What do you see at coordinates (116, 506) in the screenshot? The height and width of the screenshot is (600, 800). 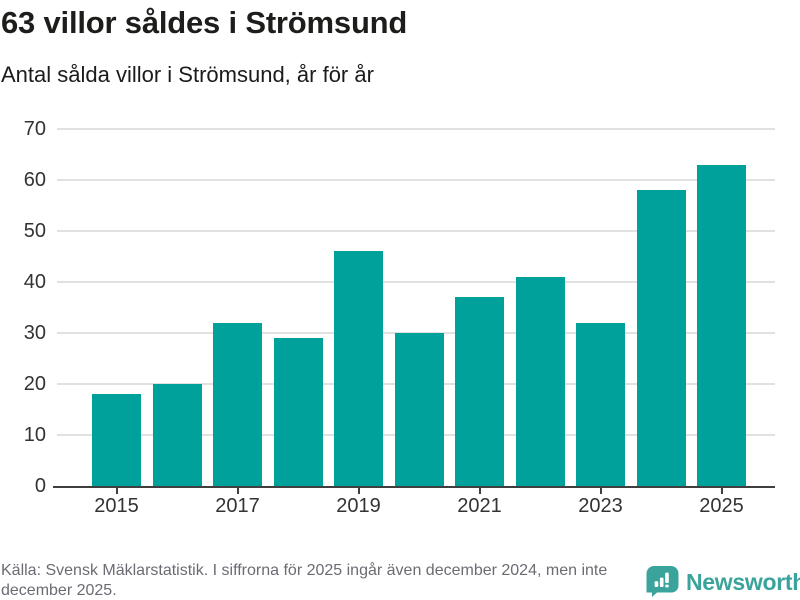 I see `x-axis-label: 2015` at bounding box center [116, 506].